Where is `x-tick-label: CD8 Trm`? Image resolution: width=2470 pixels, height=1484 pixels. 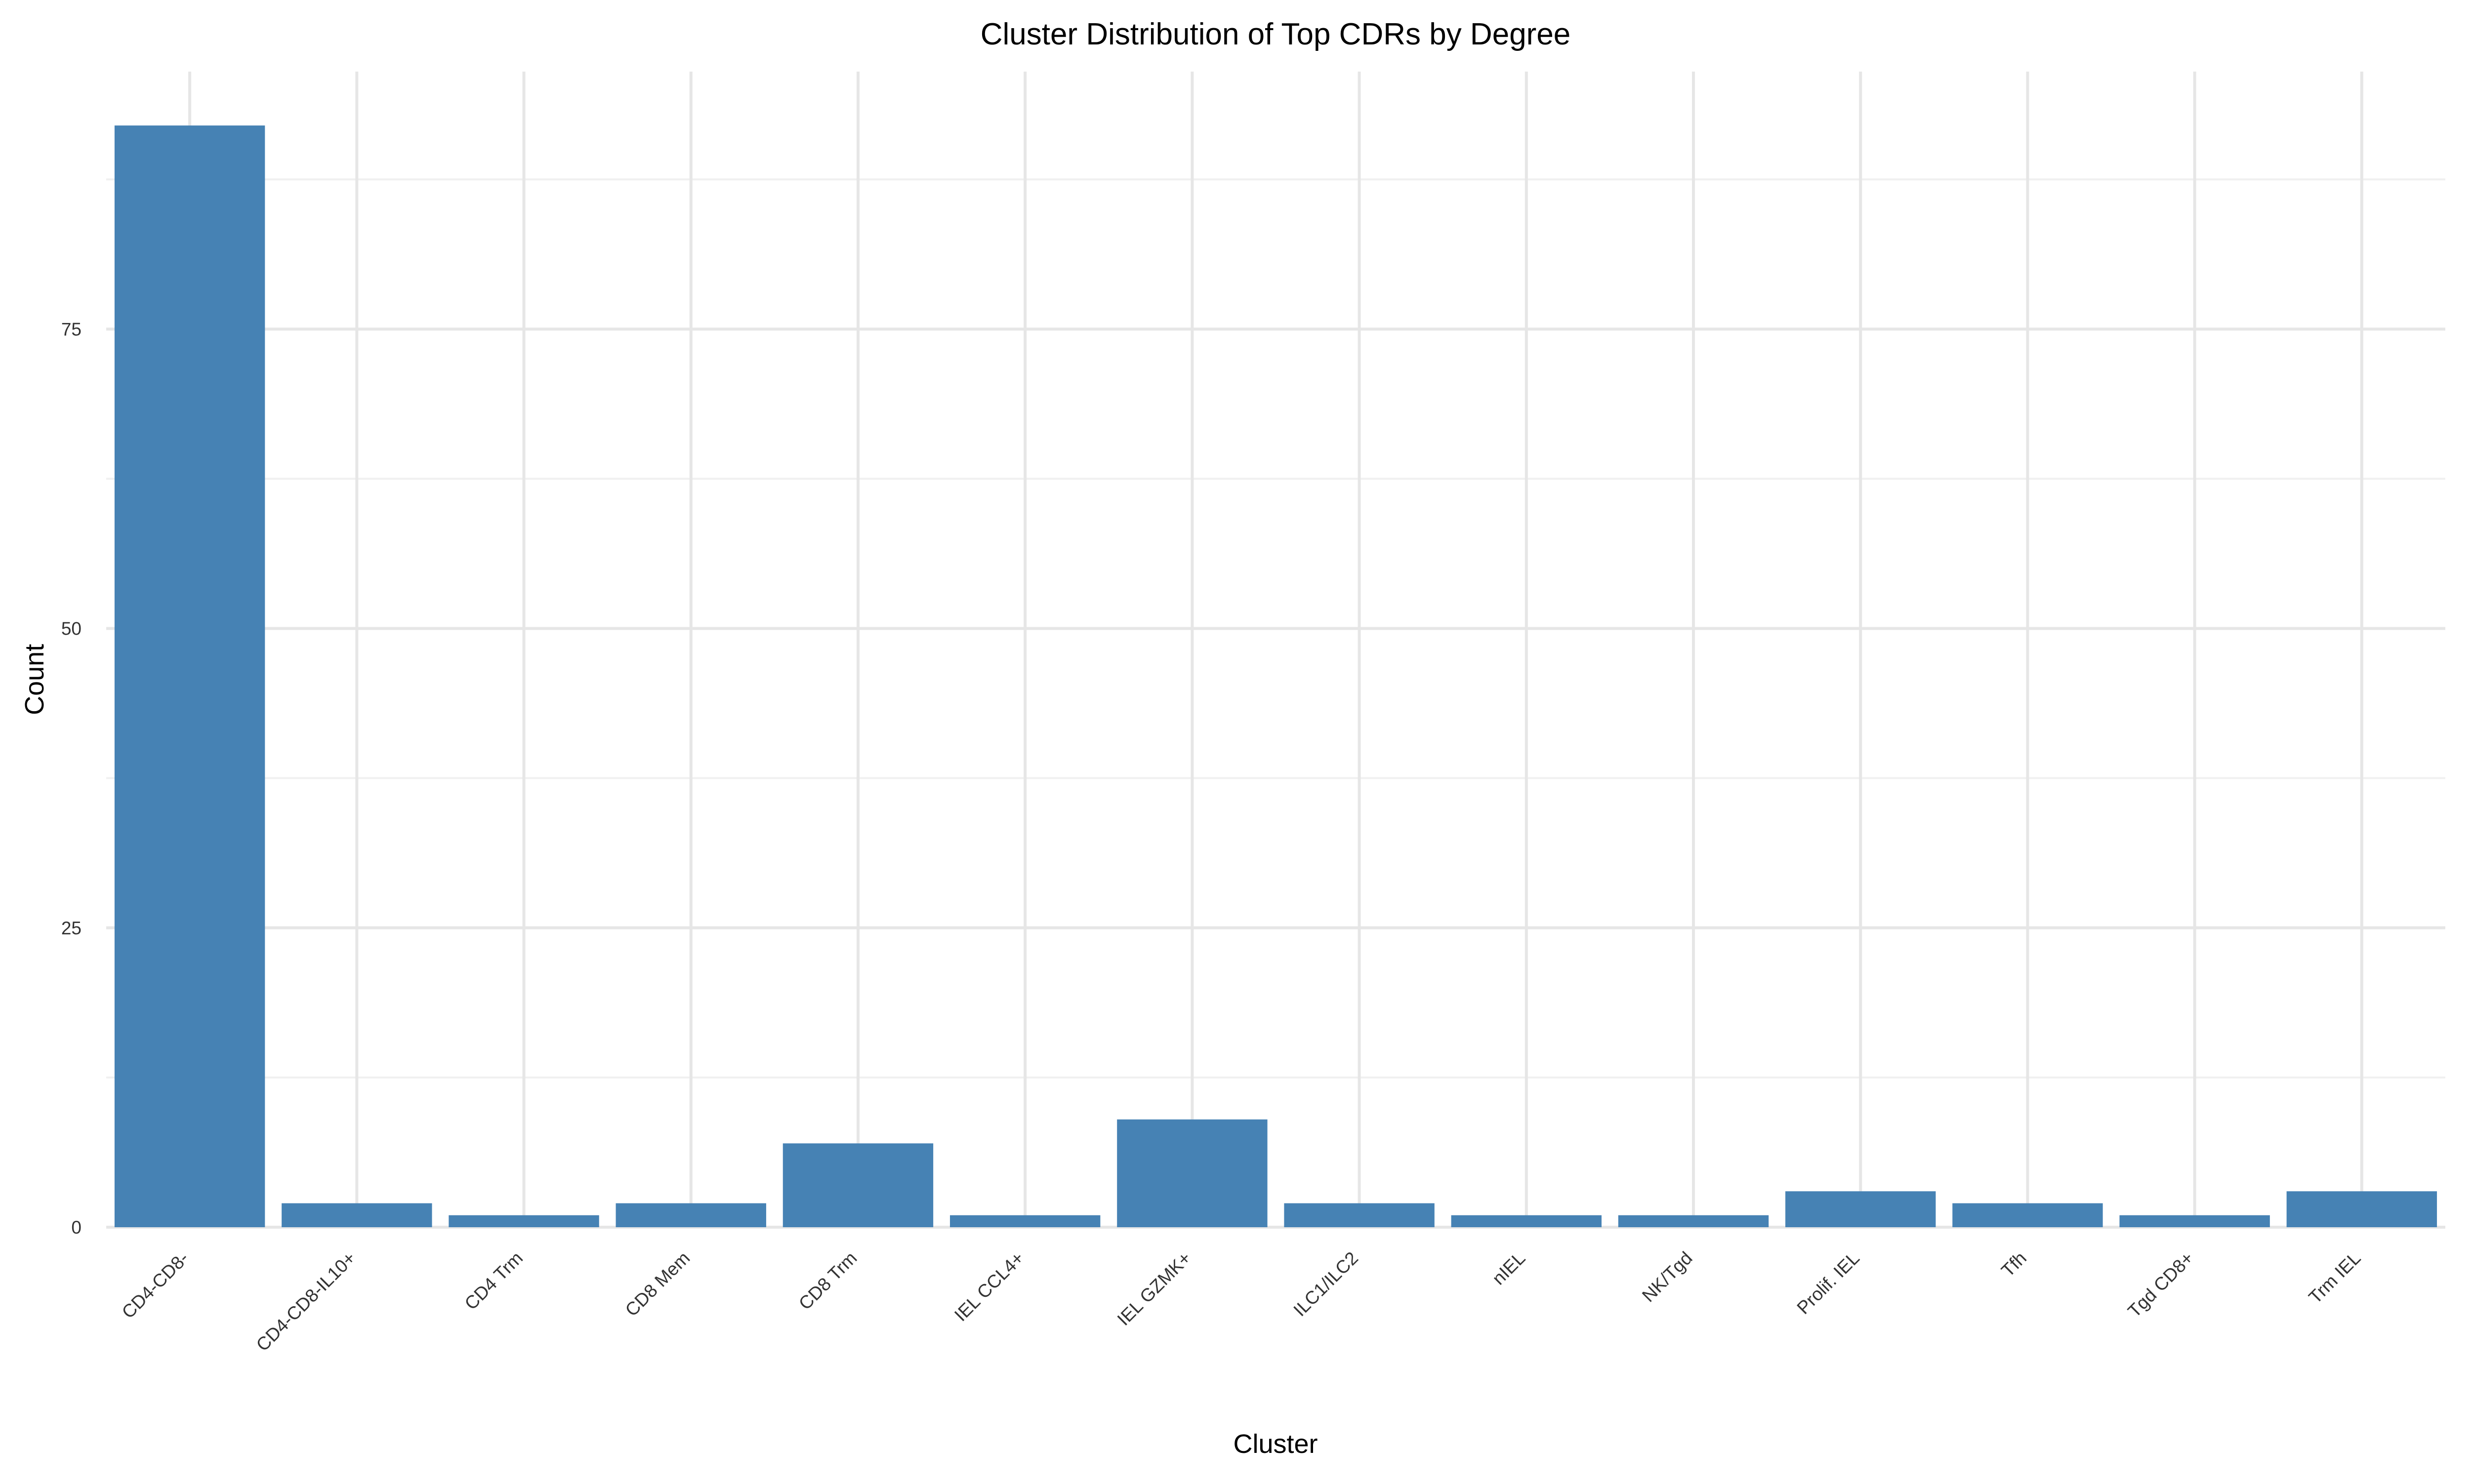
x-tick-label: CD8 Trm is located at coordinates (828, 1281).